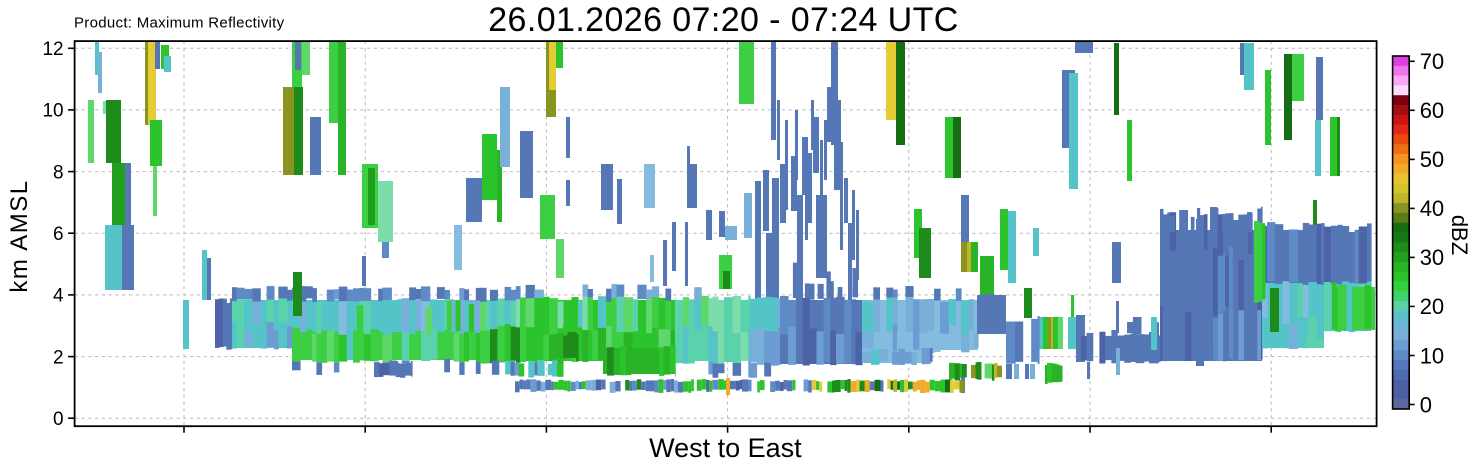 This screenshot has height=470, width=1482. What do you see at coordinates (179, 23) in the screenshot?
I see `svg-text: Product: Maximum Reflectivity` at bounding box center [179, 23].